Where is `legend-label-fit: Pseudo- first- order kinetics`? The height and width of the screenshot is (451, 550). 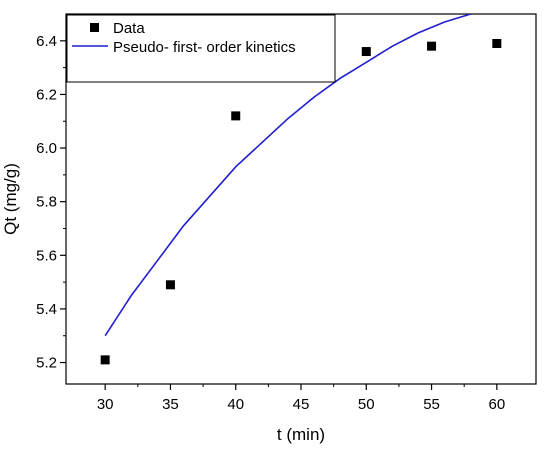 legend-label-fit: Pseudo- first- order kinetics is located at coordinates (204, 47).